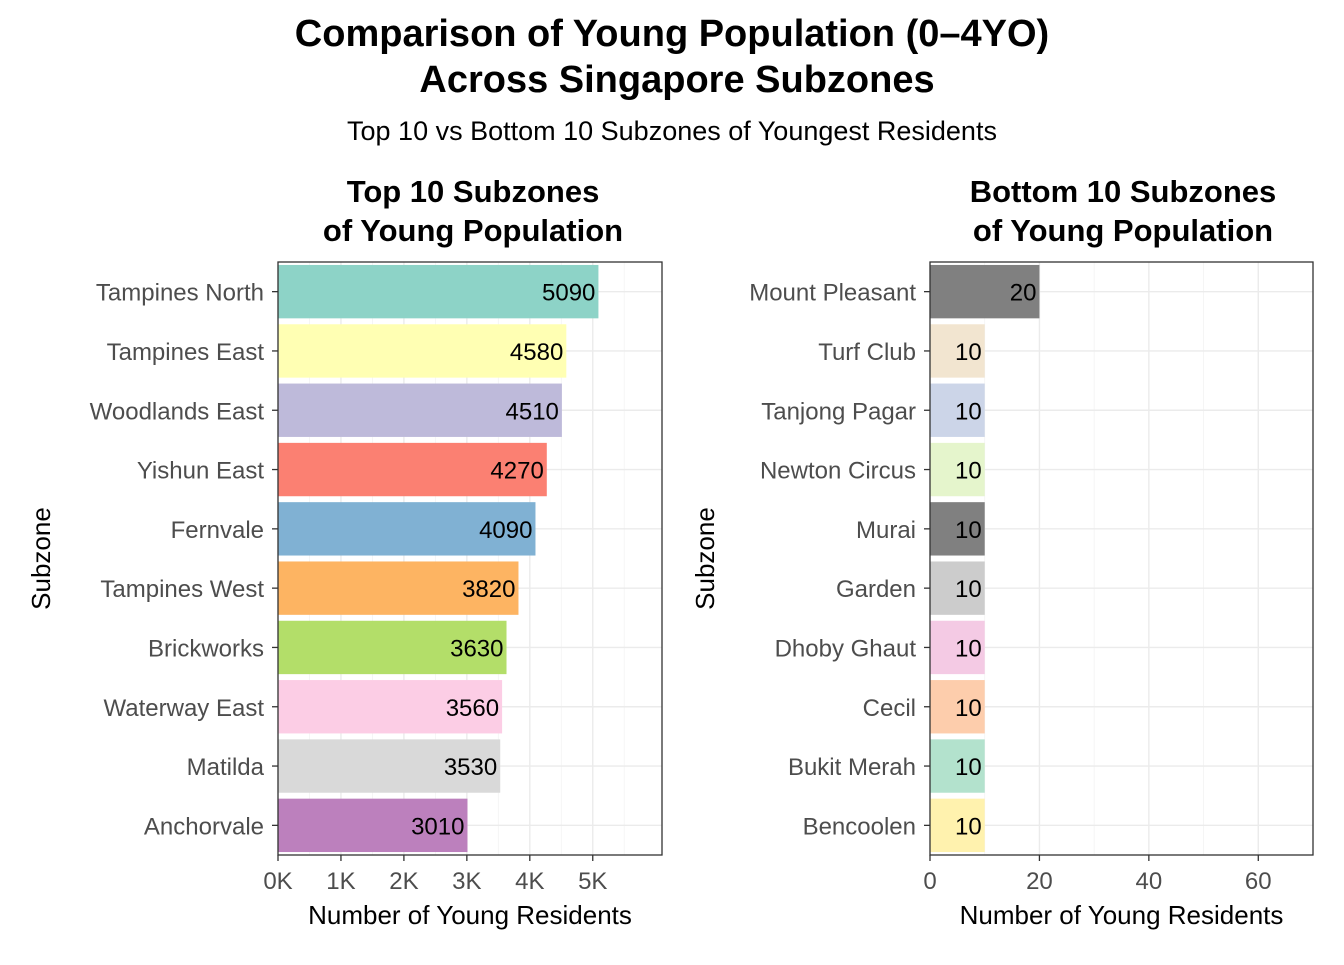 The image size is (1344, 965). I want to click on top-category-label-10: Anchorvale, so click(204, 826).